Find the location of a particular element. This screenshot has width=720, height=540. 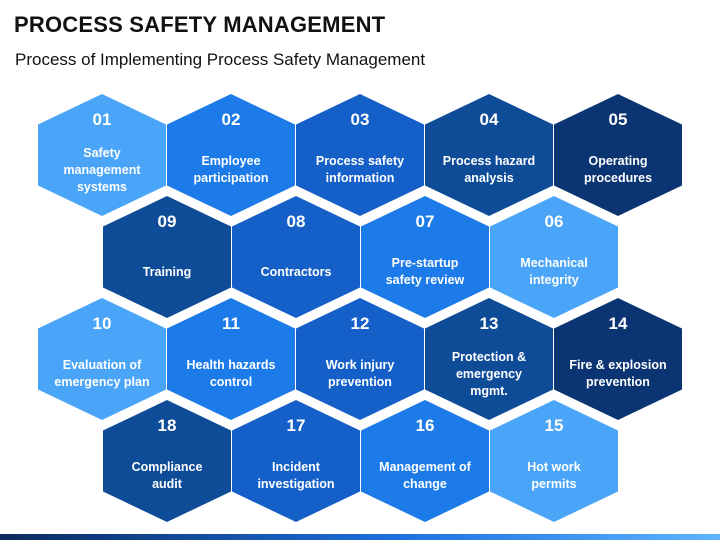

hex-03-process-safety-information: 03 Process safety information is located at coordinates (360, 155).